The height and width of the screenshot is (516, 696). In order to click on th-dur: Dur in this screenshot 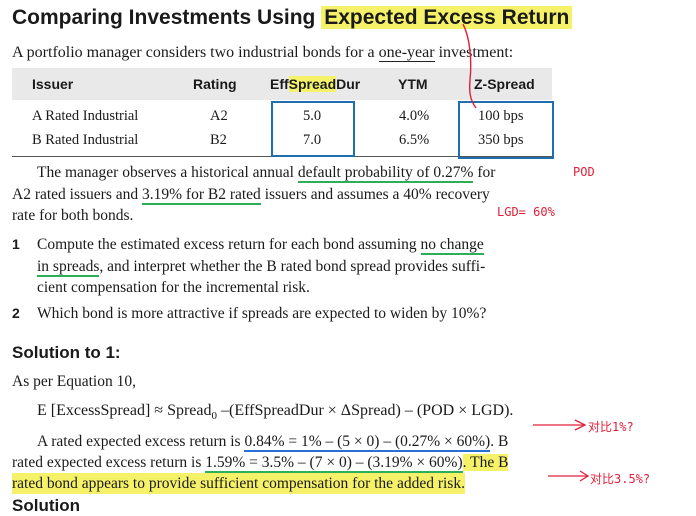, I will do `click(348, 84)`.